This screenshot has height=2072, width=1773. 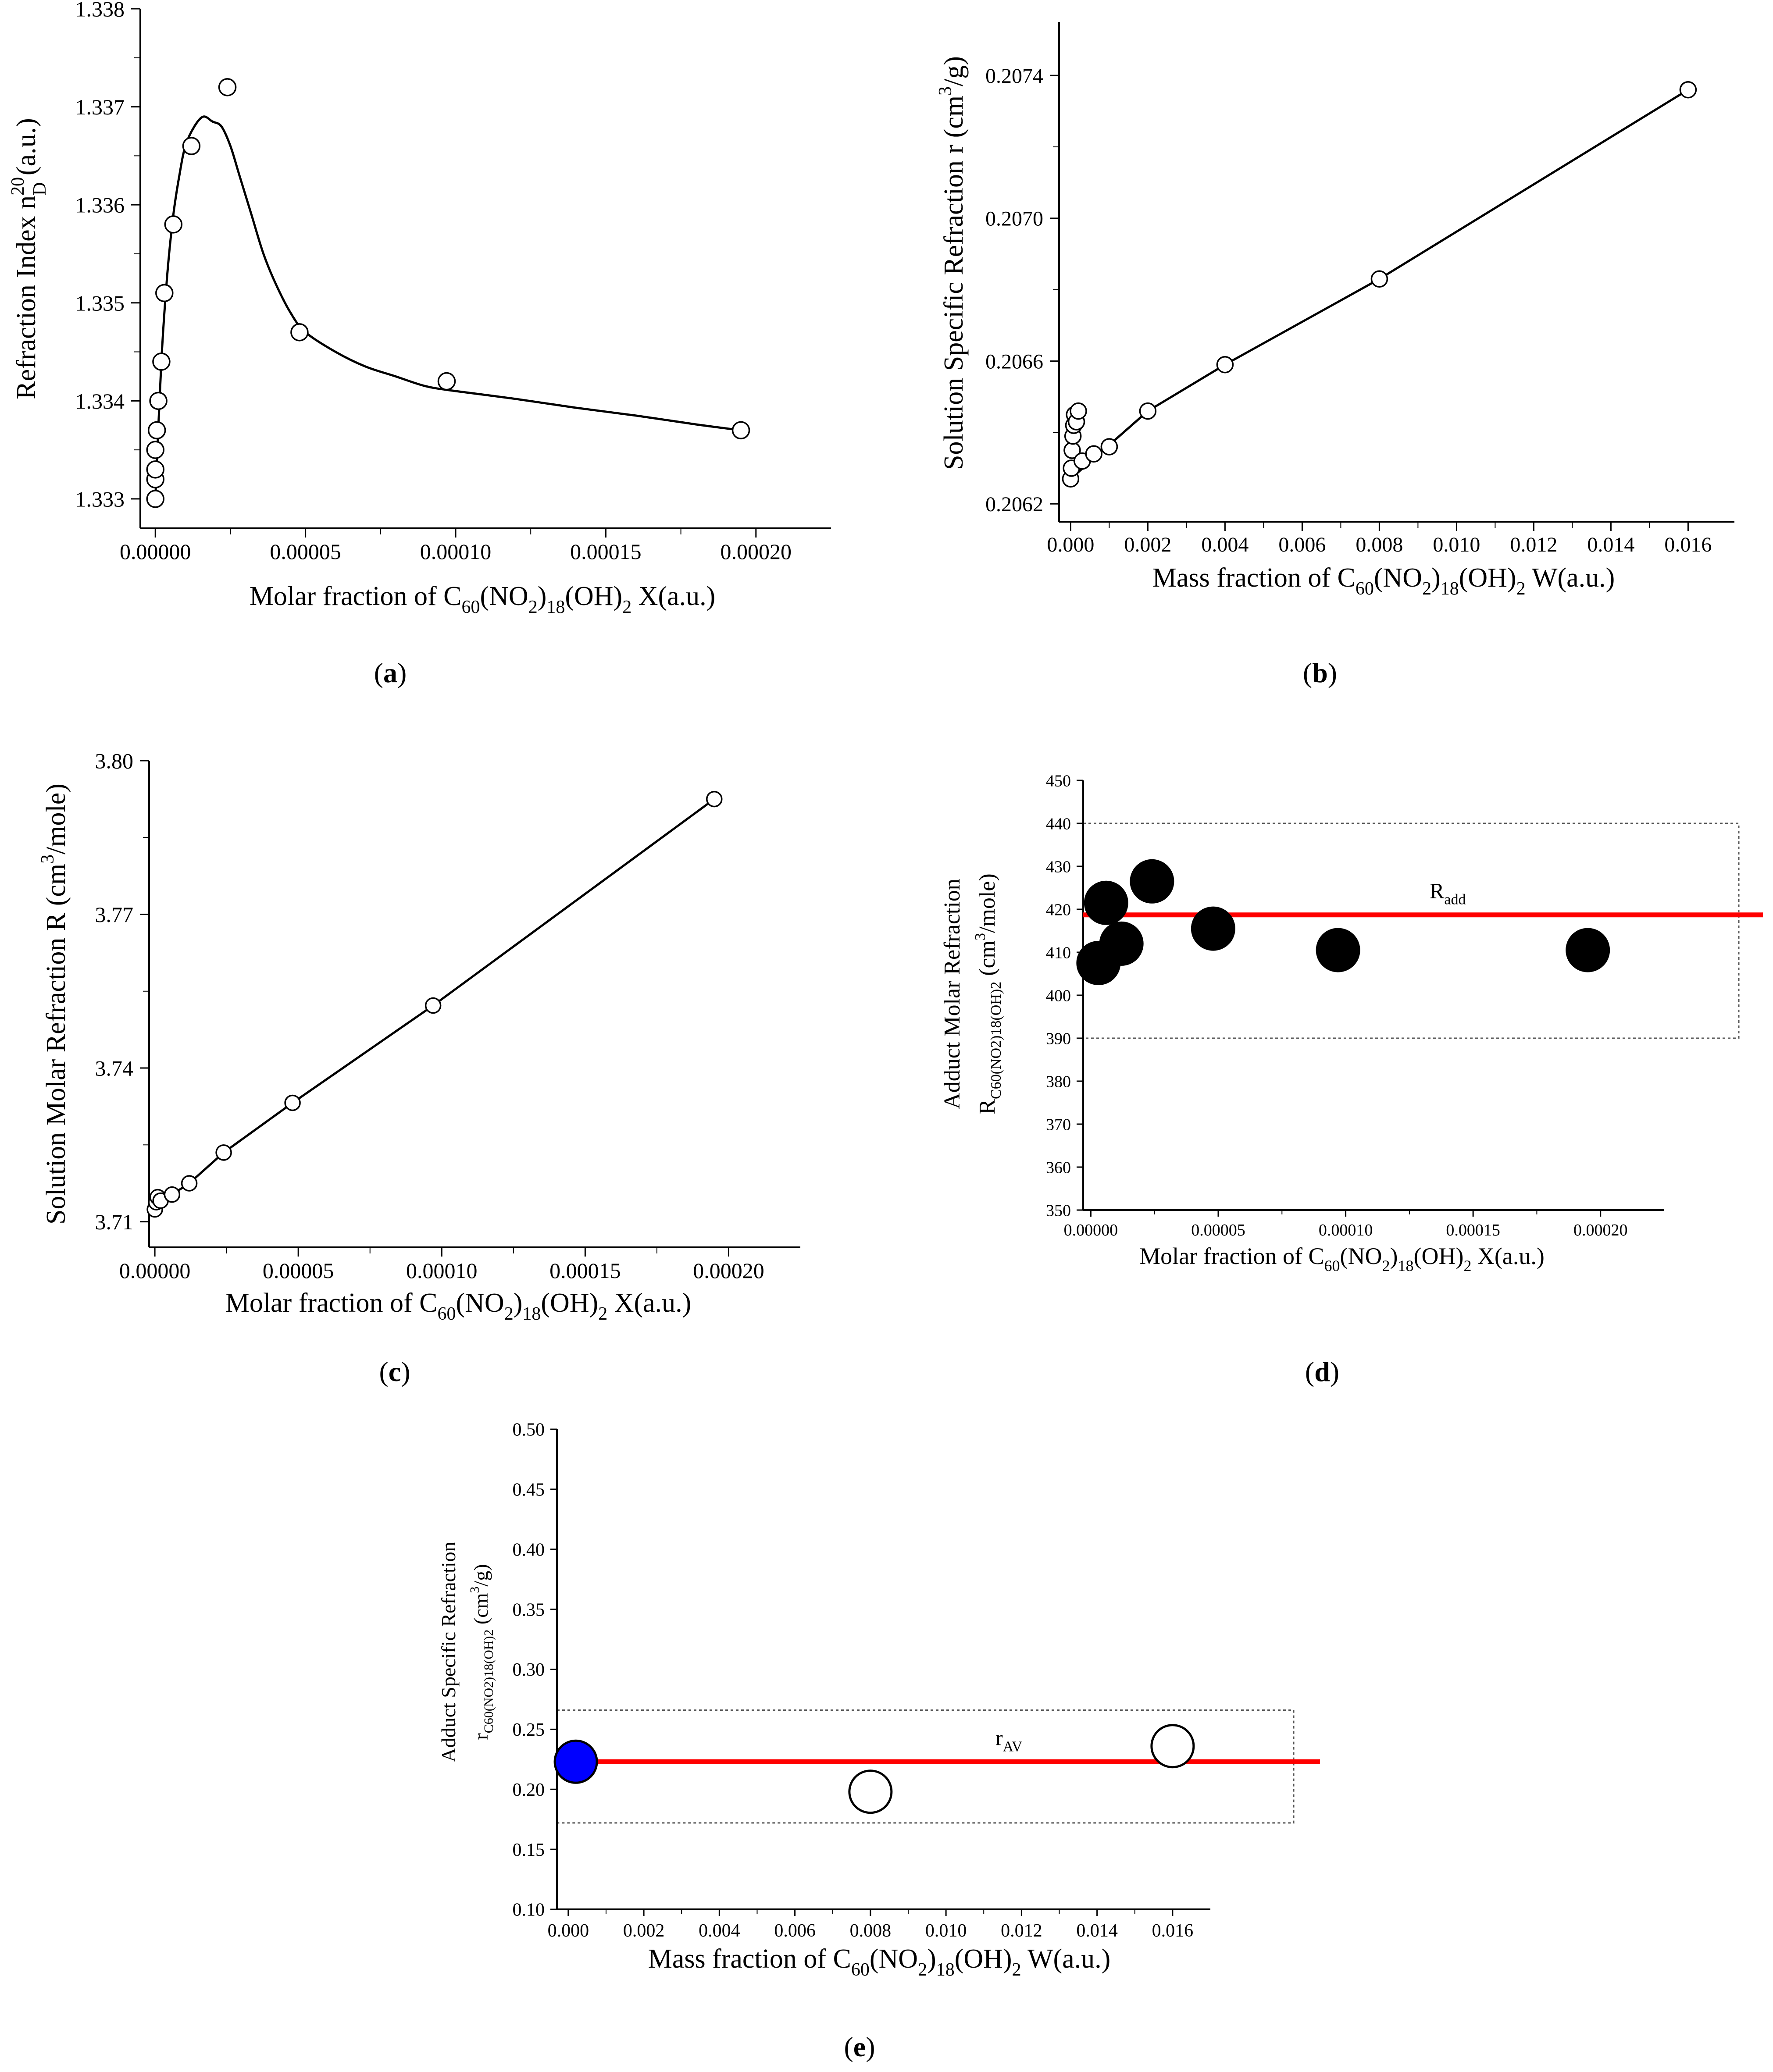 What do you see at coordinates (390, 672) in the screenshot?
I see `panel-a-caption: (a)` at bounding box center [390, 672].